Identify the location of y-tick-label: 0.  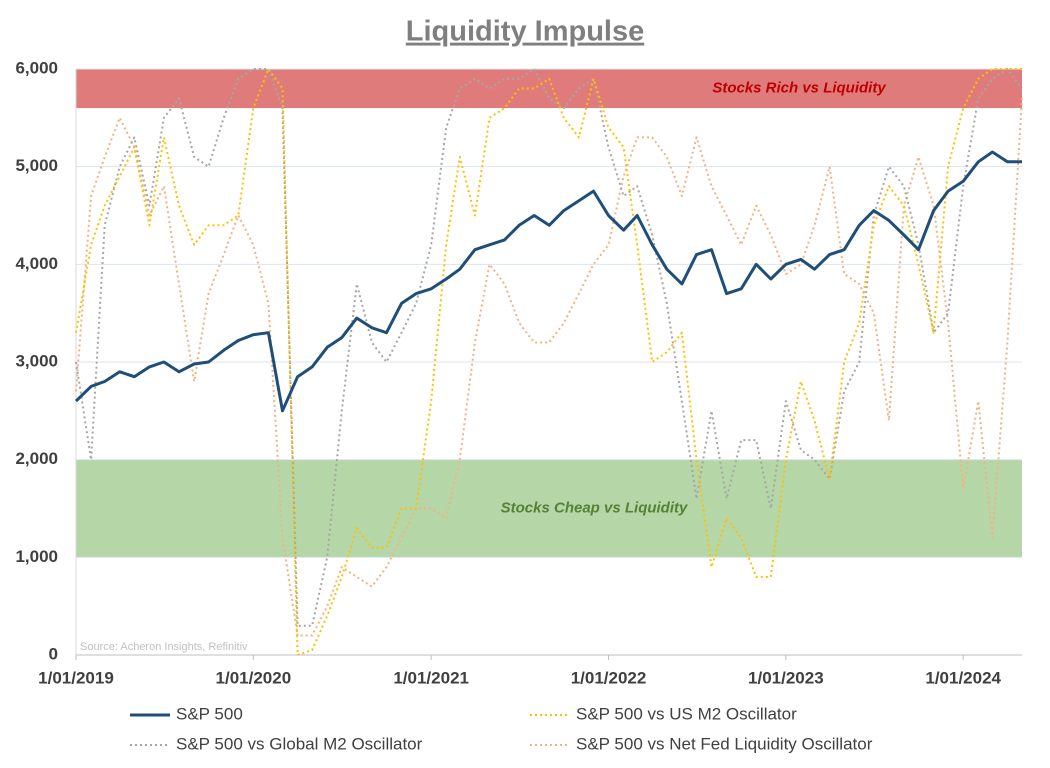
(53, 653).